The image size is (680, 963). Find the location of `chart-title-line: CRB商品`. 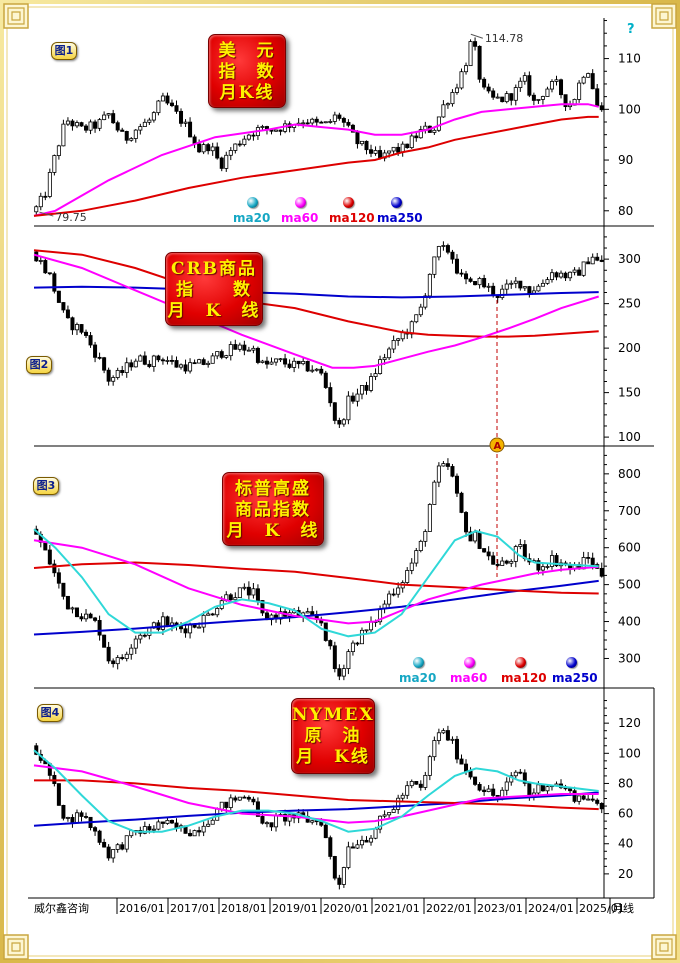

chart-title-line: CRB商品 is located at coordinates (214, 269).